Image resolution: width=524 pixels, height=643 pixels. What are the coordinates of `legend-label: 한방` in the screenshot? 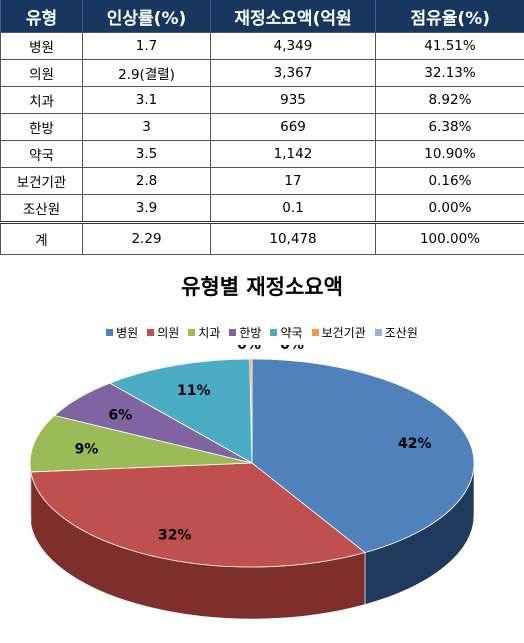 It's located at (250, 332).